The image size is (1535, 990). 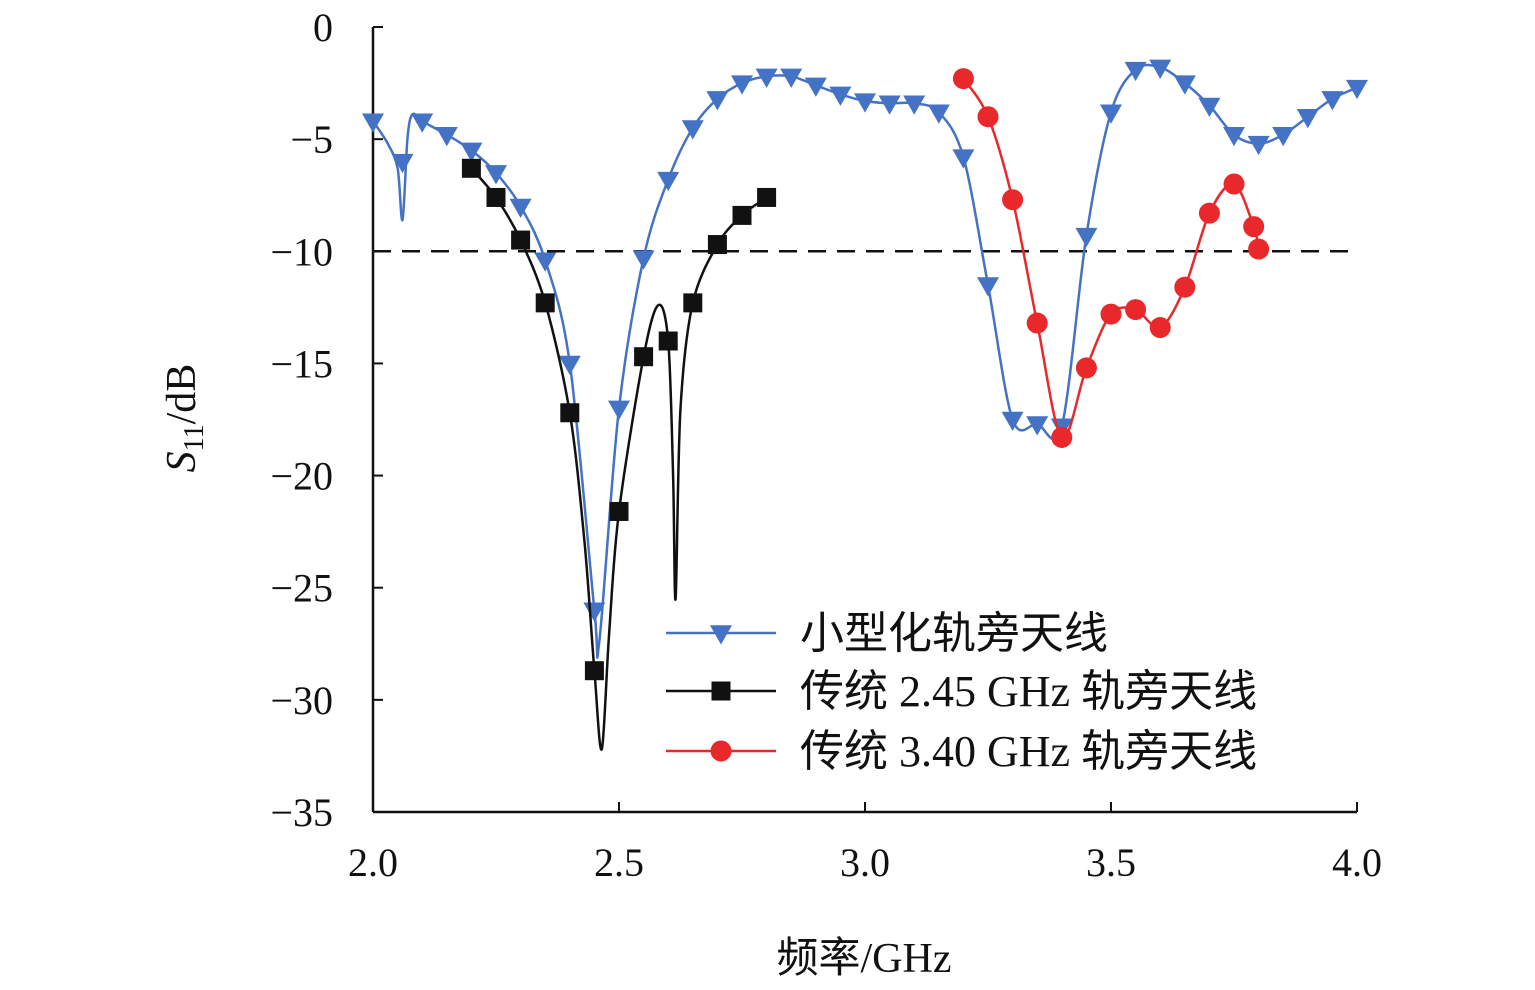 I want to click on series-line-traditional-2p45, so click(x=619, y=459).